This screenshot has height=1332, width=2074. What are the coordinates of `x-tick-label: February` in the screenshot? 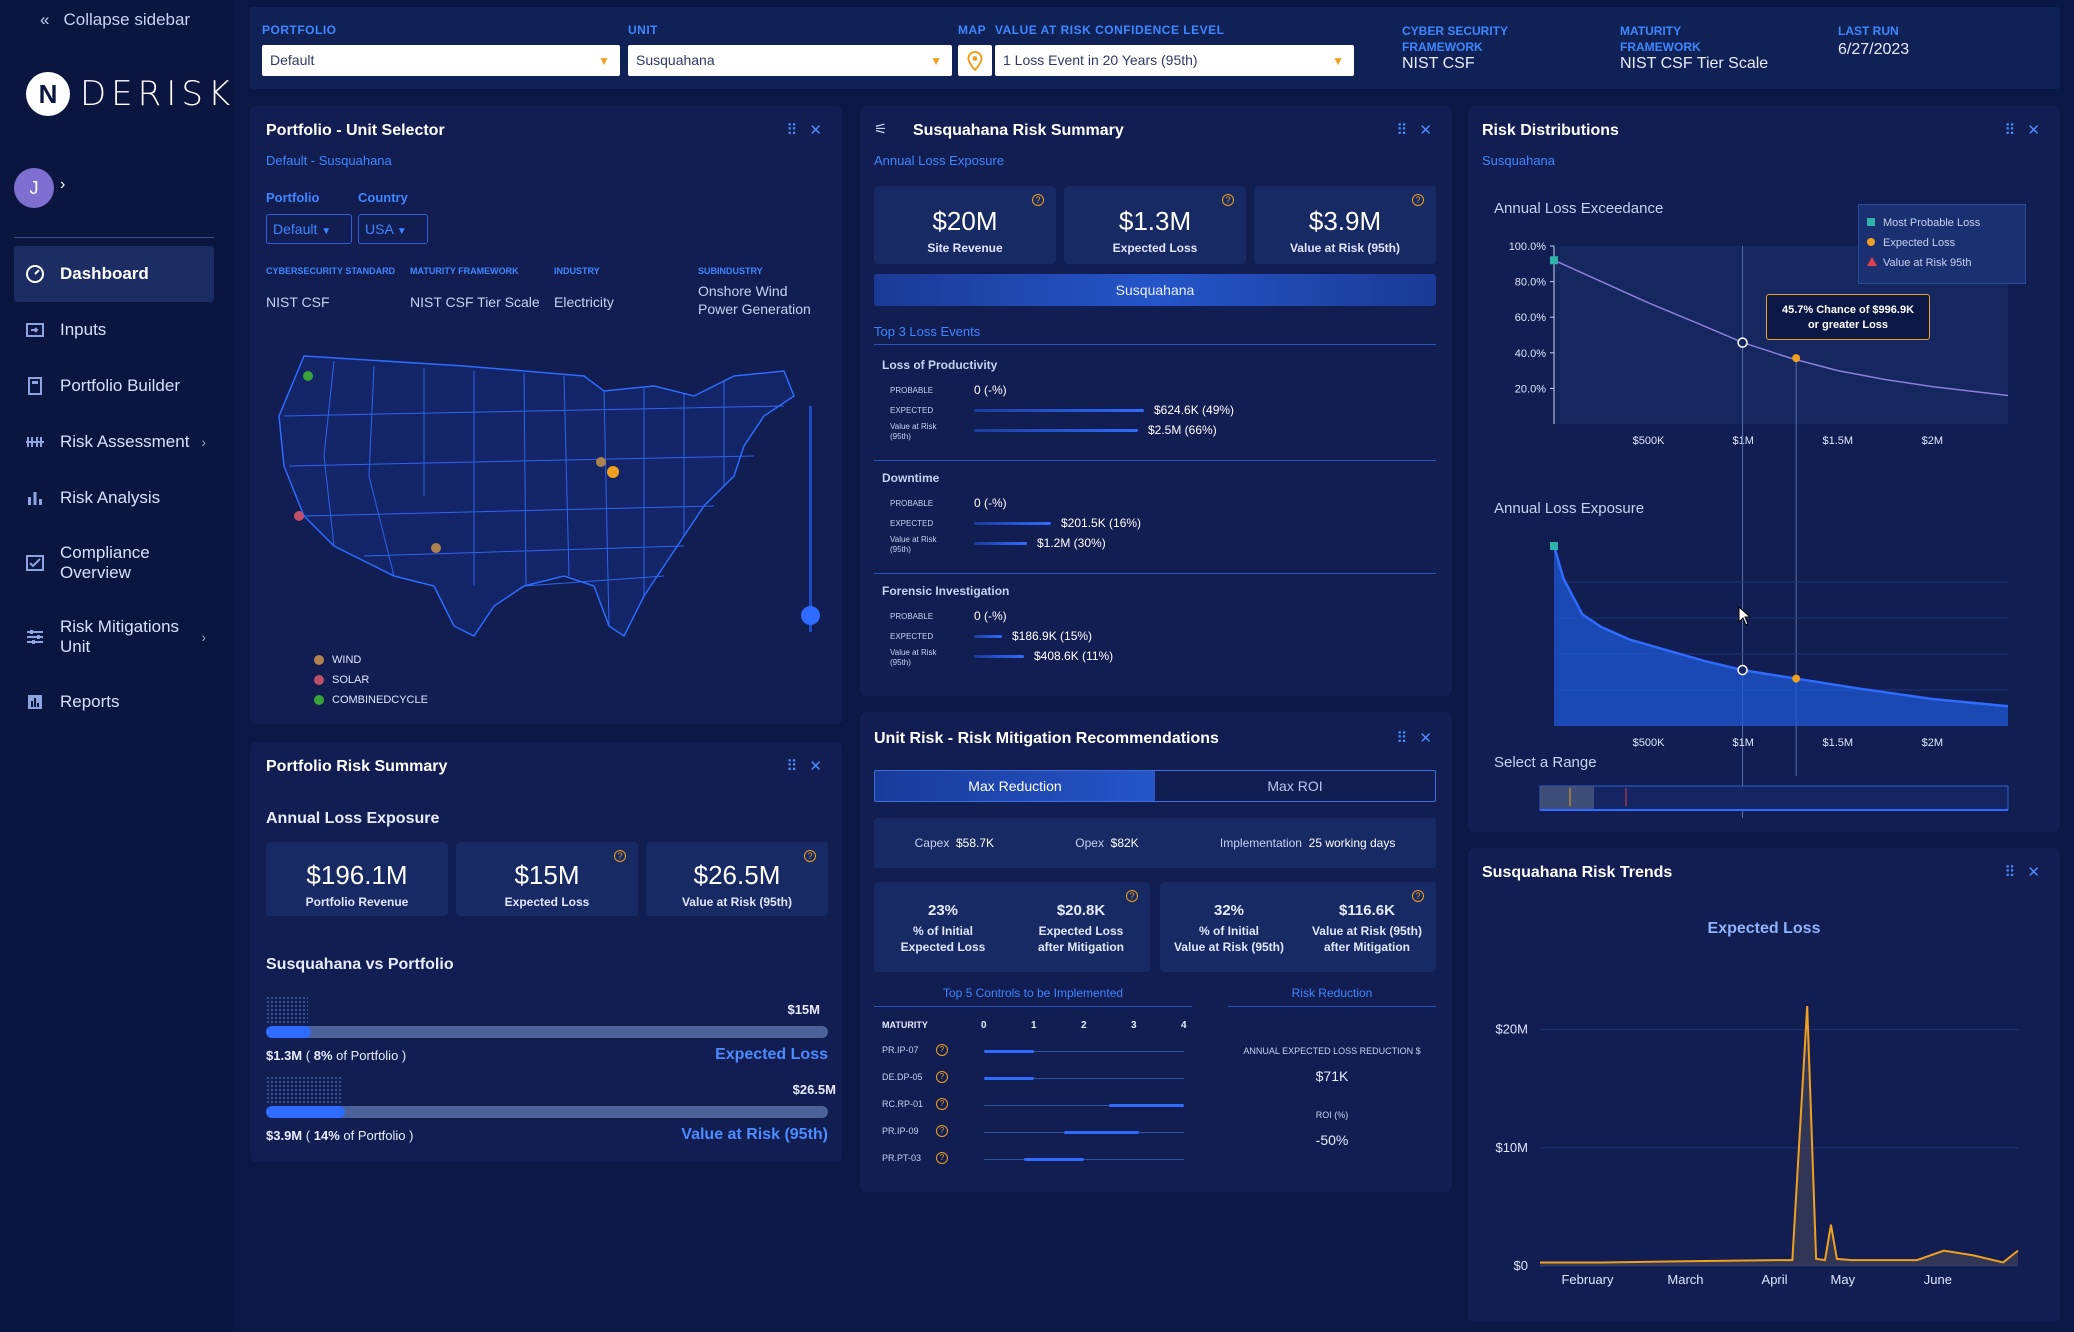 It's located at (1587, 1279).